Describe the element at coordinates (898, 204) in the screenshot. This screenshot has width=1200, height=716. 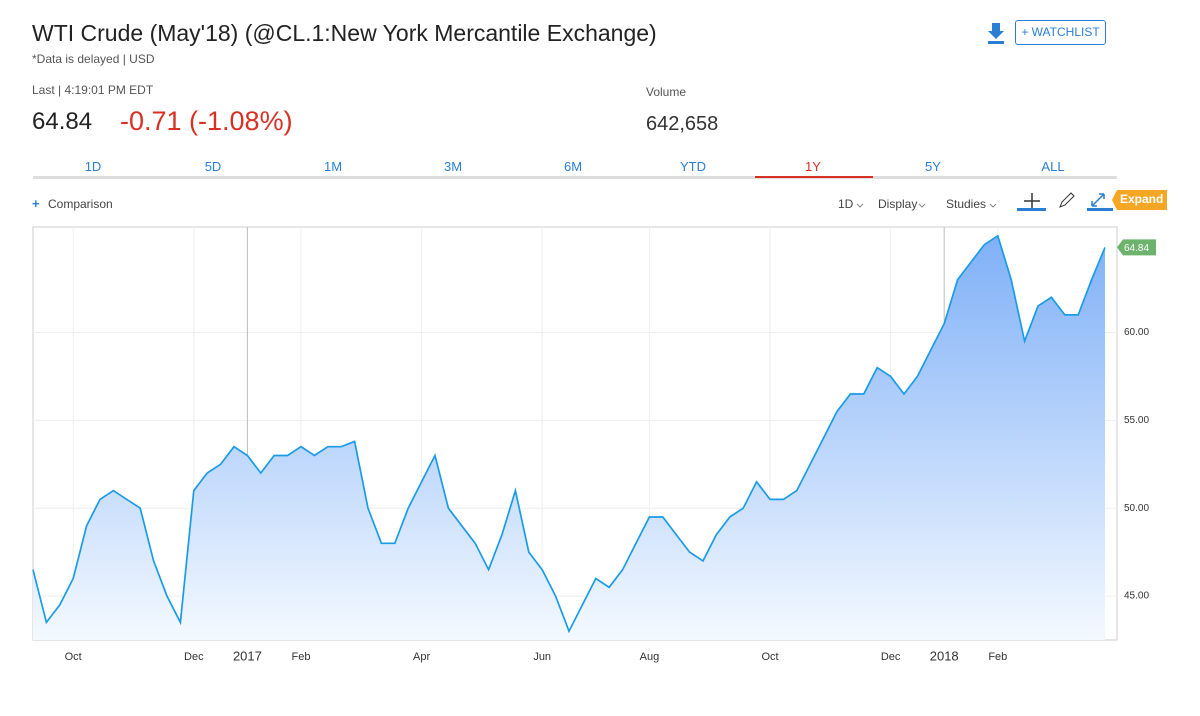
I see `display-menu: Display` at that location.